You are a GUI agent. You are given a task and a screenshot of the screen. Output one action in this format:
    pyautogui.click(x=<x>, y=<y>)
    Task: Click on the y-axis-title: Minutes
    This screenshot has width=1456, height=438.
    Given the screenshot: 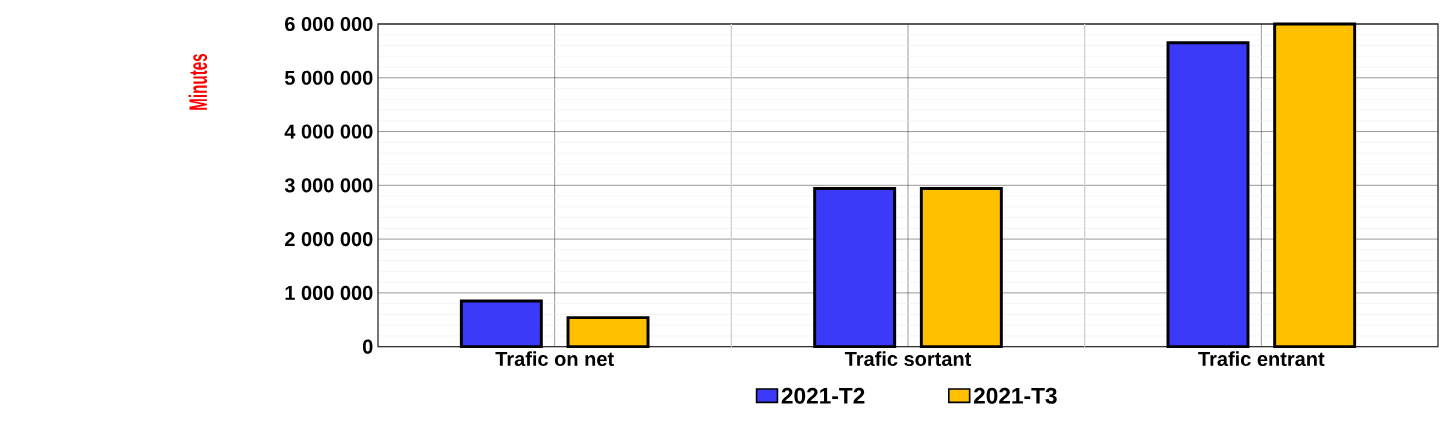 What is the action you would take?
    pyautogui.click(x=198, y=81)
    